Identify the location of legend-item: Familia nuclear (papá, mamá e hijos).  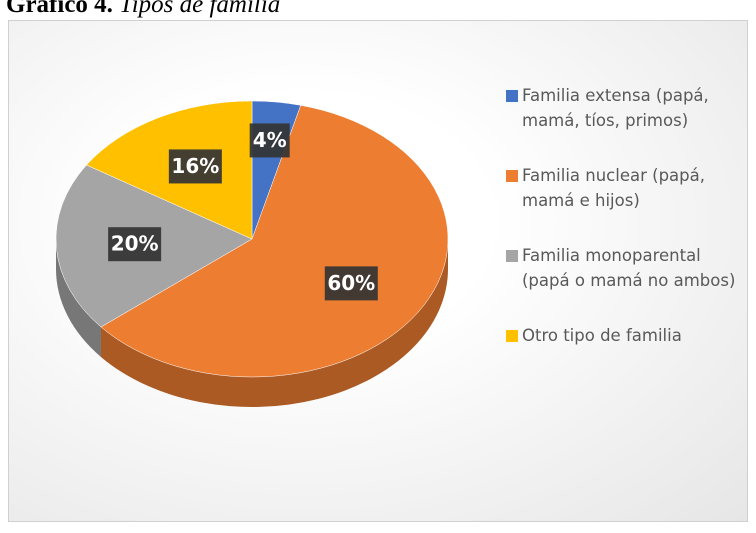
(621, 188).